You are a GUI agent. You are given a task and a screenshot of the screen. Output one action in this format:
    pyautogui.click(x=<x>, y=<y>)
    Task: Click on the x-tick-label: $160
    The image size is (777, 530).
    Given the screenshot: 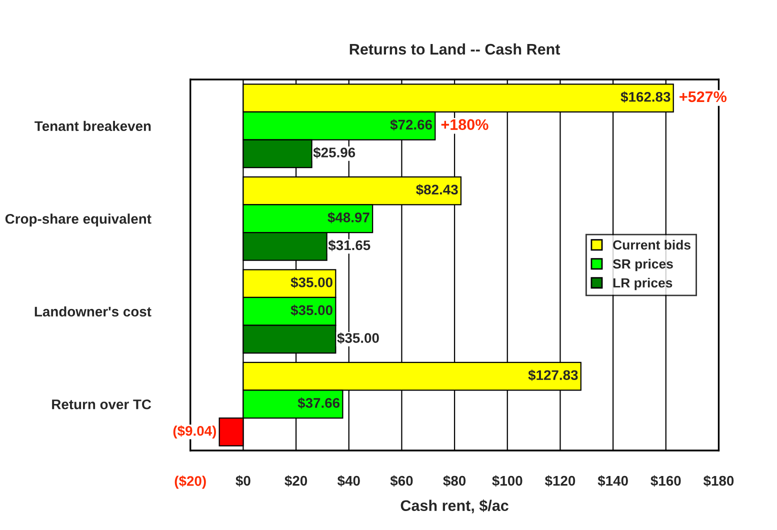 What is the action you would take?
    pyautogui.click(x=665, y=481)
    